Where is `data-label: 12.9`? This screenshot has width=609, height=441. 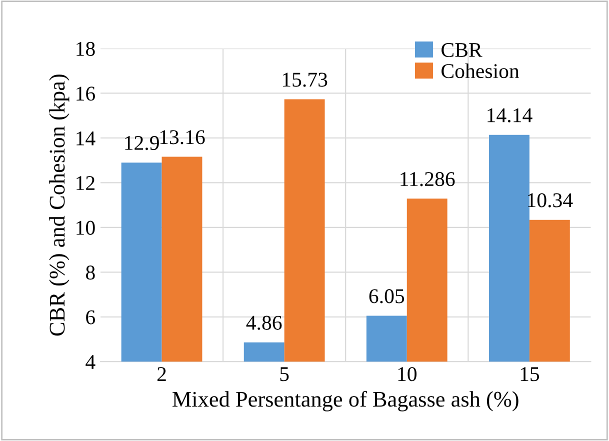
data-label: 12.9 is located at coordinates (142, 143).